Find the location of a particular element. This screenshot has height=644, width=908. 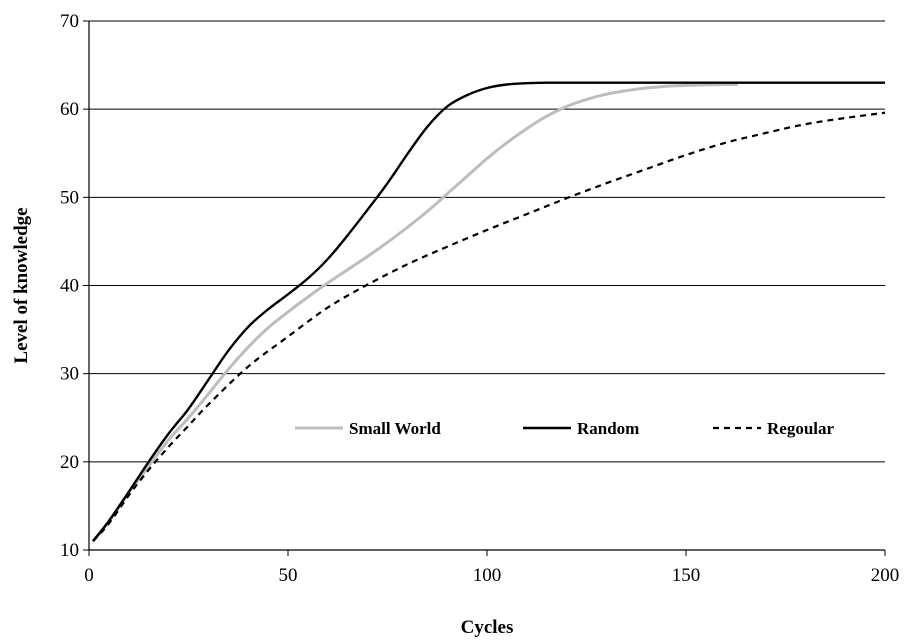

x-tick-label: 50 is located at coordinates (288, 575).